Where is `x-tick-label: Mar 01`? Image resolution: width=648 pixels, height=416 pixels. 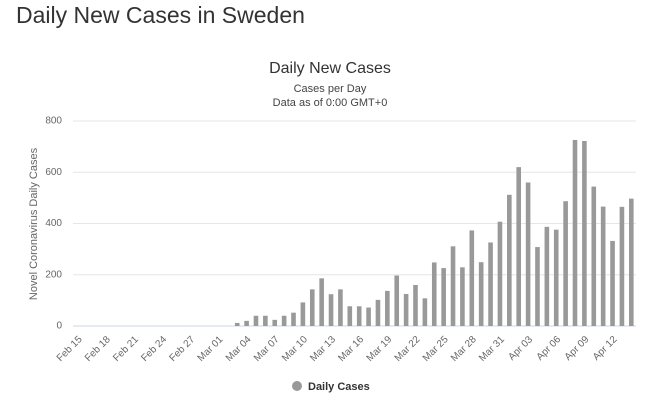
x-tick-label: Mar 01 is located at coordinates (211, 349).